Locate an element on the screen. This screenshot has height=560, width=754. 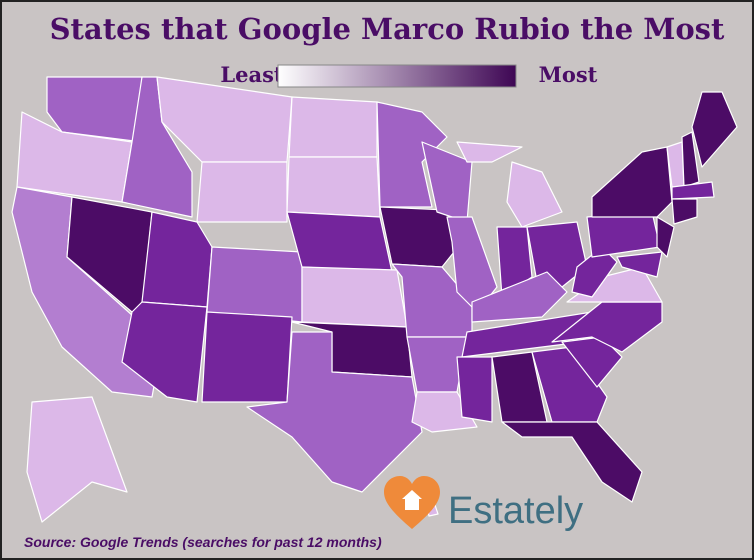
legend-gradient is located at coordinates (397, 76).